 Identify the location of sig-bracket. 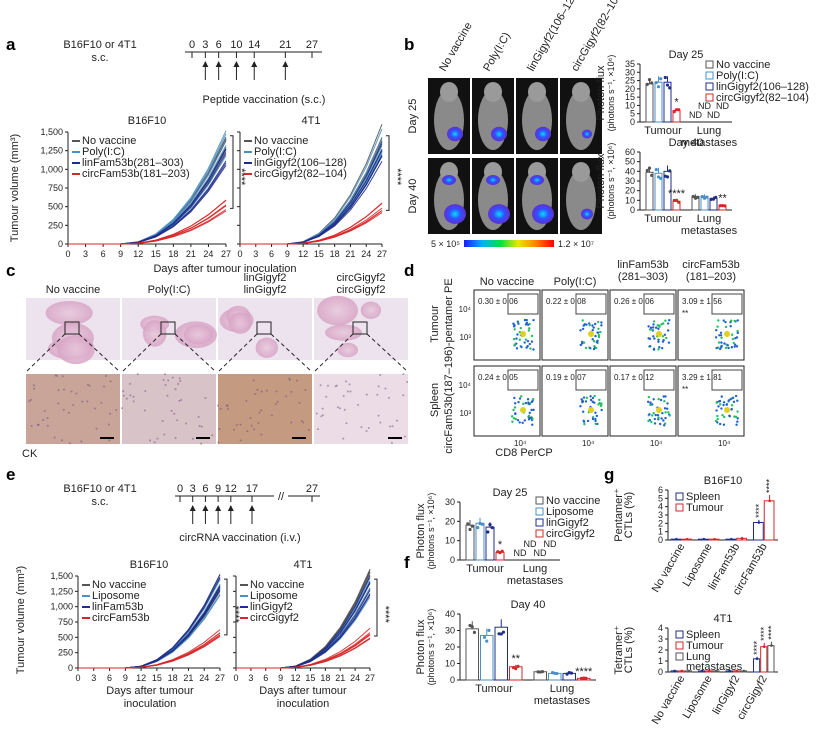
(376, 607).